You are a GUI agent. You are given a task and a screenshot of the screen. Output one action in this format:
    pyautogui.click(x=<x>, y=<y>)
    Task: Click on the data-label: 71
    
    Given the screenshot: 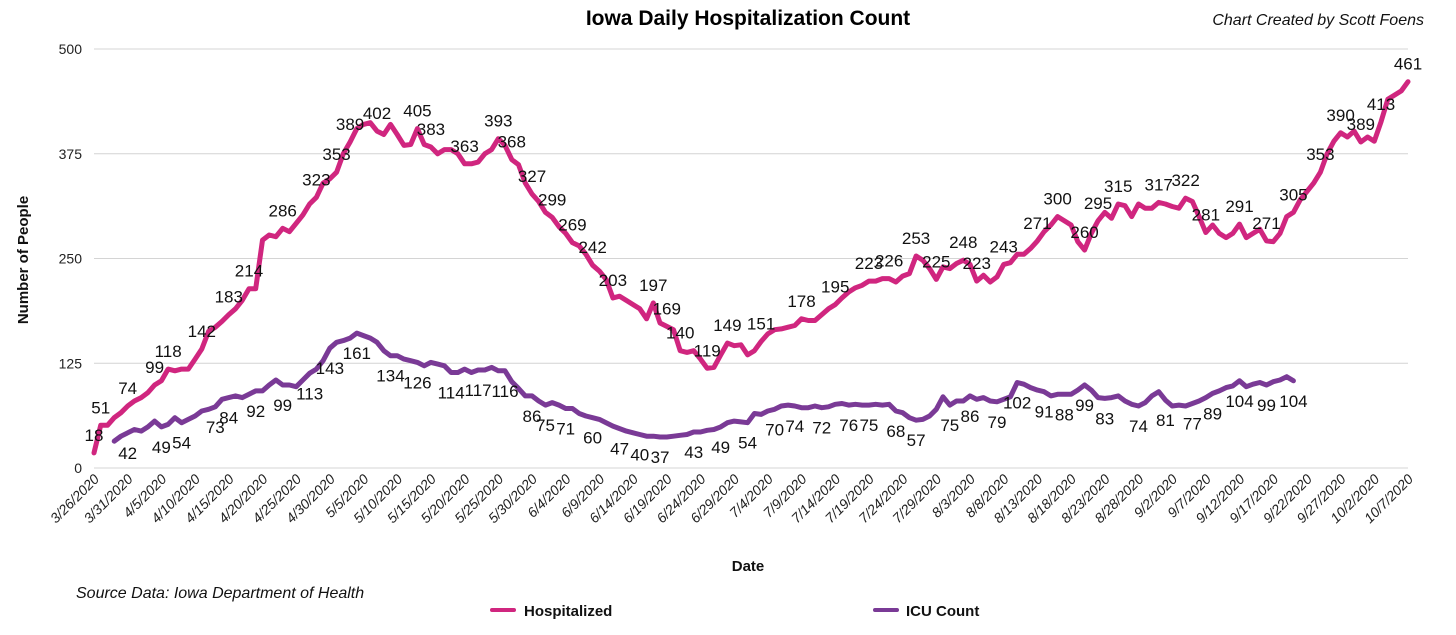 What is the action you would take?
    pyautogui.click(x=565, y=429)
    